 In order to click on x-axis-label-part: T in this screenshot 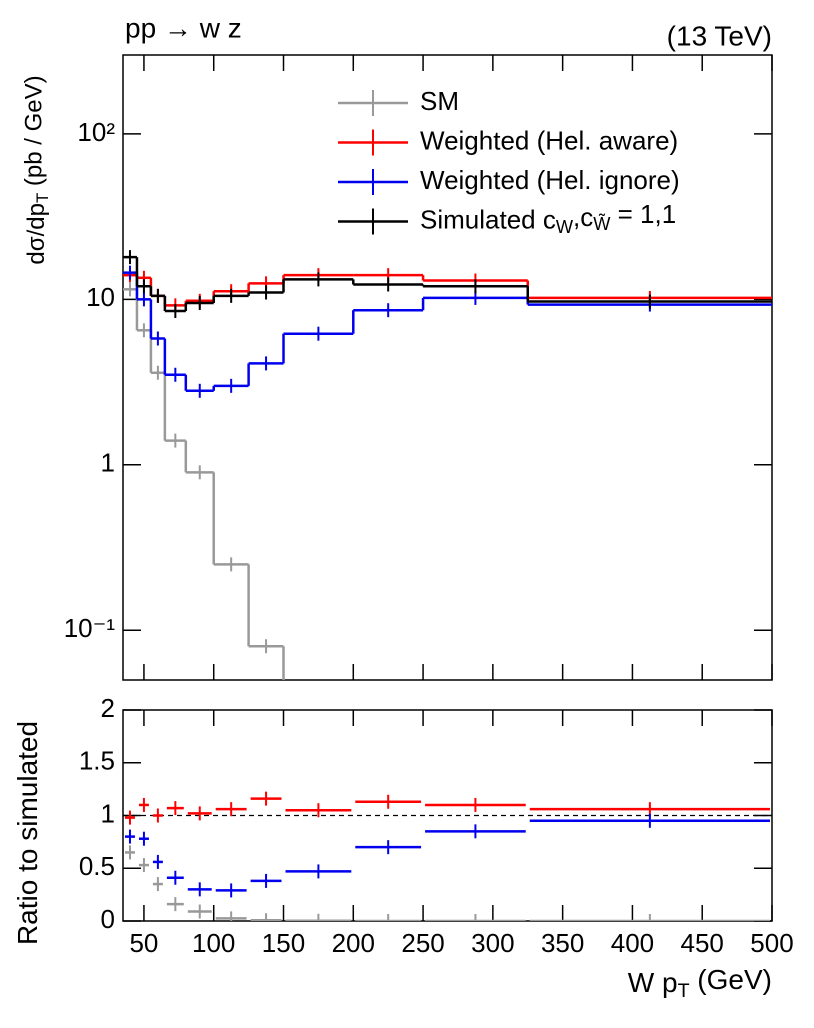, I will do `click(684, 991)`.